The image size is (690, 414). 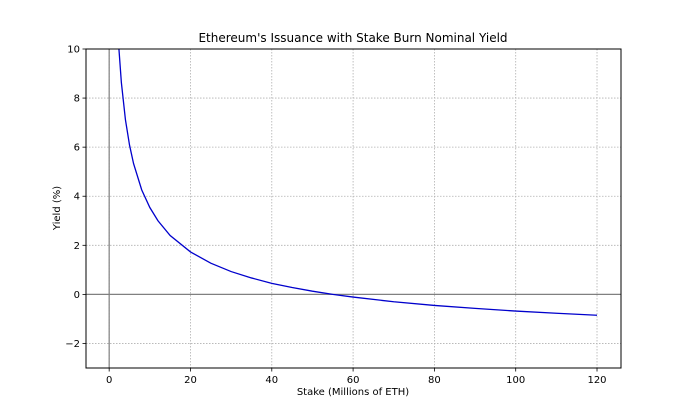 What do you see at coordinates (77, 148) in the screenshot?
I see `y-tick-label: 6` at bounding box center [77, 148].